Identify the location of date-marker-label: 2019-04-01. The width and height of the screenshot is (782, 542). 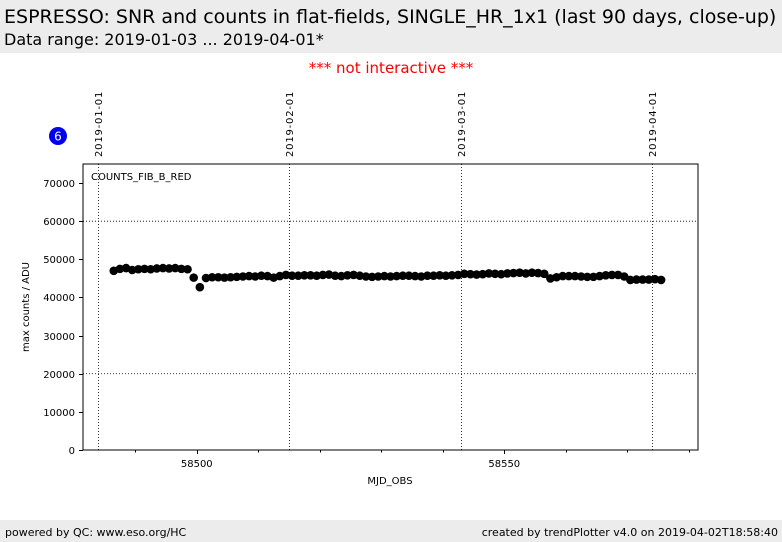
(653, 124).